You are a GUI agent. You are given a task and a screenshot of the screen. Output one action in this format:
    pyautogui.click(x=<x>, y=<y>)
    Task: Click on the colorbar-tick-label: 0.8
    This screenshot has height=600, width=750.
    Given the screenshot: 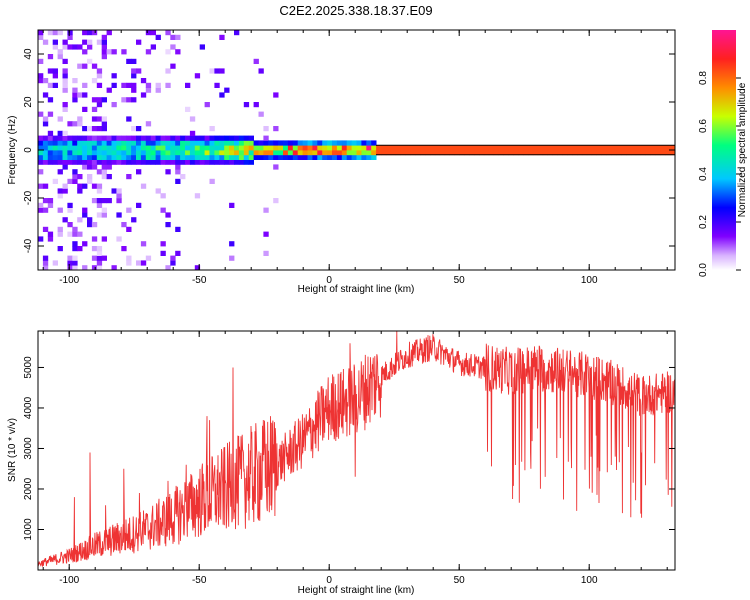 What is the action you would take?
    pyautogui.click(x=703, y=78)
    